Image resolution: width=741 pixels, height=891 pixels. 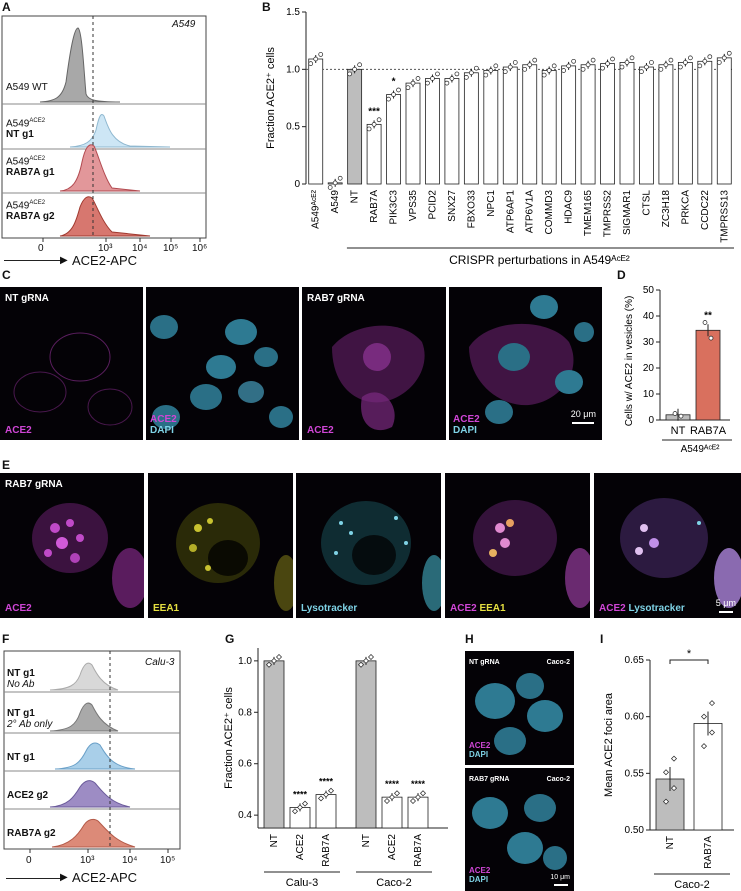 I want to click on panel-letter-f: F, so click(x=6, y=639).